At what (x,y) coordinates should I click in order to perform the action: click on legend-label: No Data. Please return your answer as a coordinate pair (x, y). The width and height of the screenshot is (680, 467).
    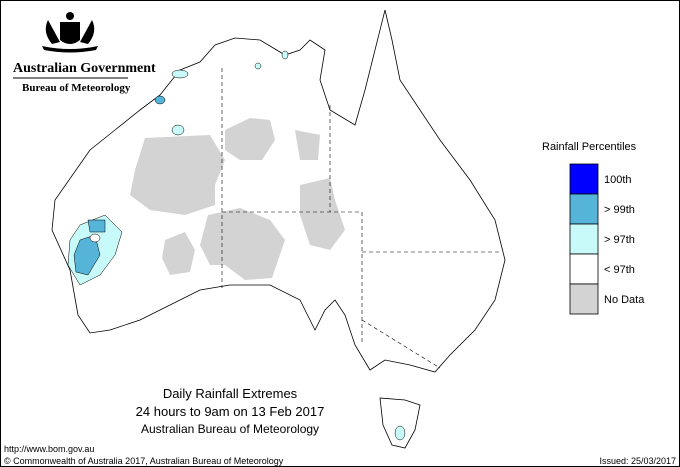
    Looking at the image, I should click on (624, 300).